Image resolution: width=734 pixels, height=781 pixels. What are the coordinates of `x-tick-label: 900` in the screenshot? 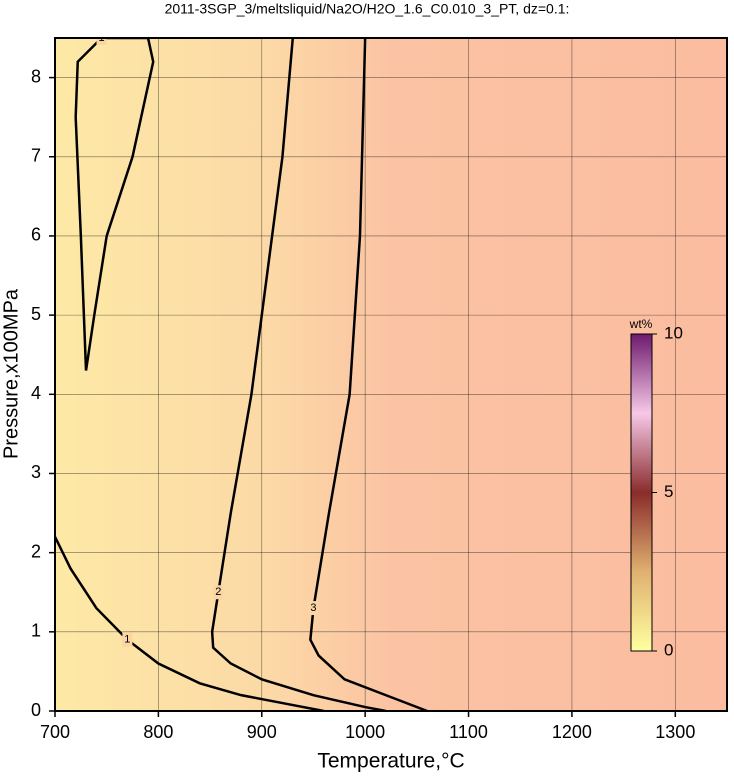 It's located at (262, 732).